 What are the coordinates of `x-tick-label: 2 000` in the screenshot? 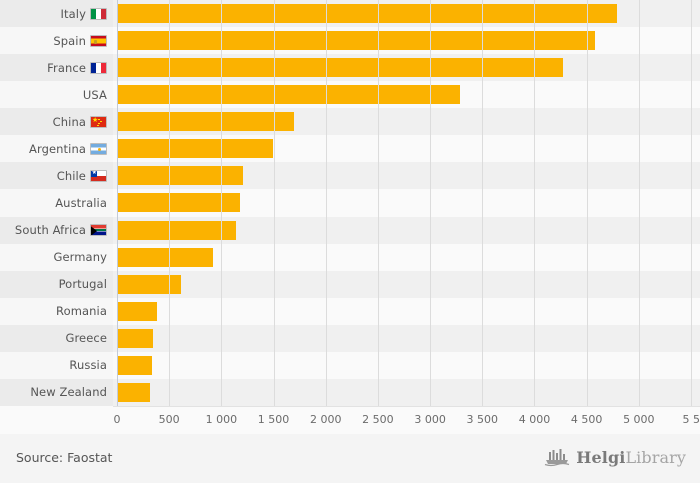 It's located at (325, 419).